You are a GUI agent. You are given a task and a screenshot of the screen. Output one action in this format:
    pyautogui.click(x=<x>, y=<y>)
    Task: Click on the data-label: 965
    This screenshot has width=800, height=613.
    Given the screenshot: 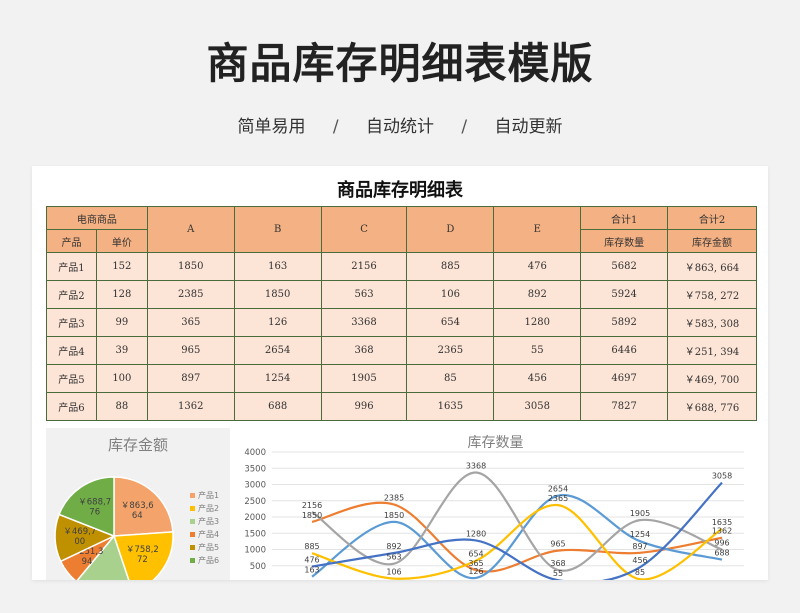 What is the action you would take?
    pyautogui.click(x=557, y=544)
    